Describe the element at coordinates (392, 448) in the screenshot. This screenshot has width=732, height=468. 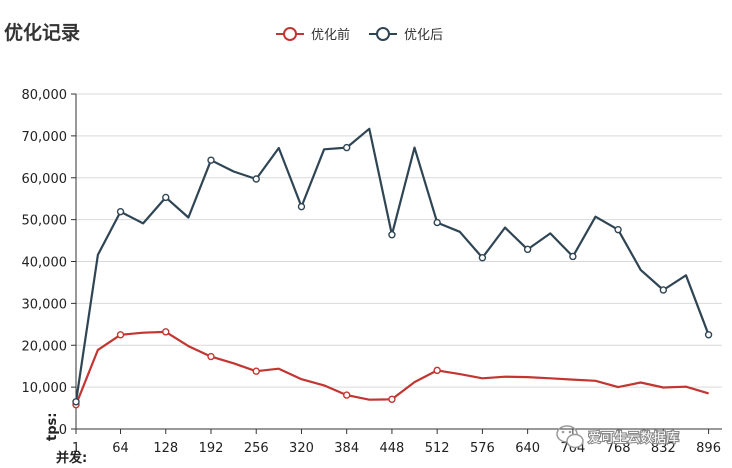
I see `x-tick-label: 448` at that location.